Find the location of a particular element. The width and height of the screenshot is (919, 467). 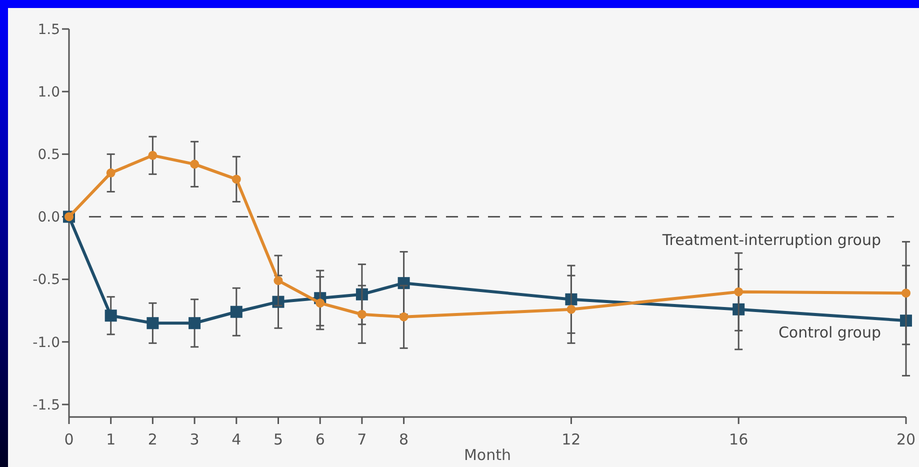

x-tick-label: 7 is located at coordinates (362, 439).